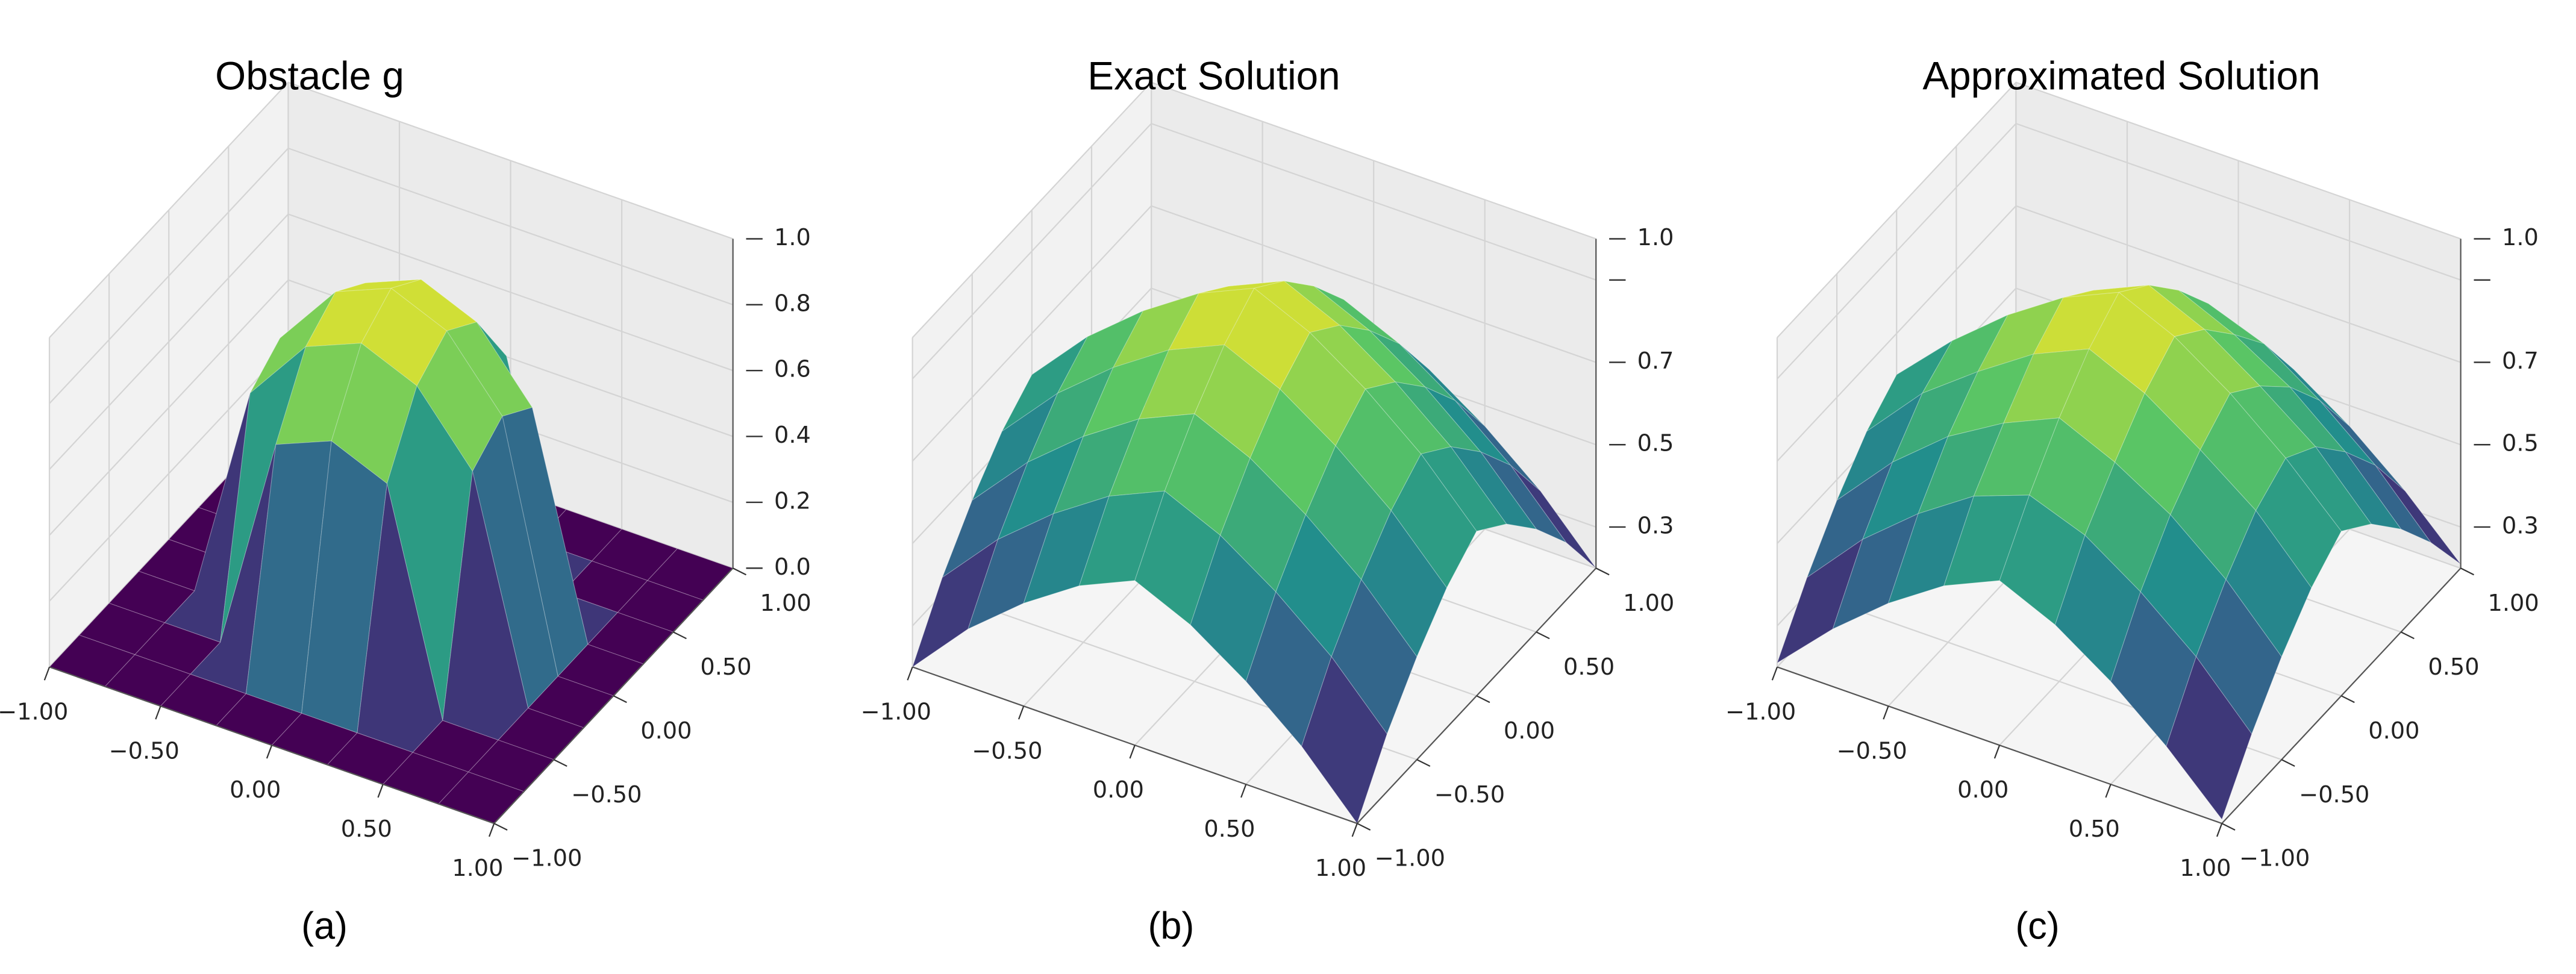 The height and width of the screenshot is (974, 2576). What do you see at coordinates (793, 567) in the screenshot?
I see `z-tick-label: 0.0` at bounding box center [793, 567].